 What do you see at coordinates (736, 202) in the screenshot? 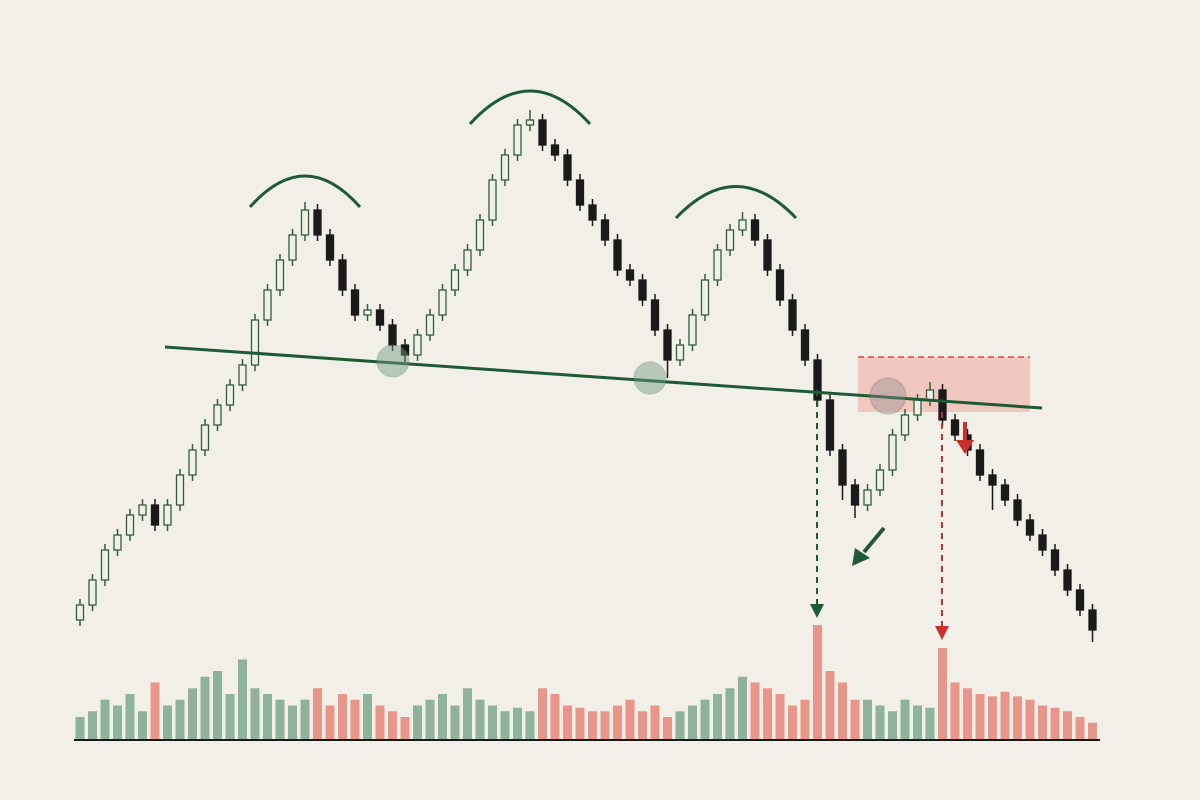
I see `right-shoulder-arc` at bounding box center [736, 202].